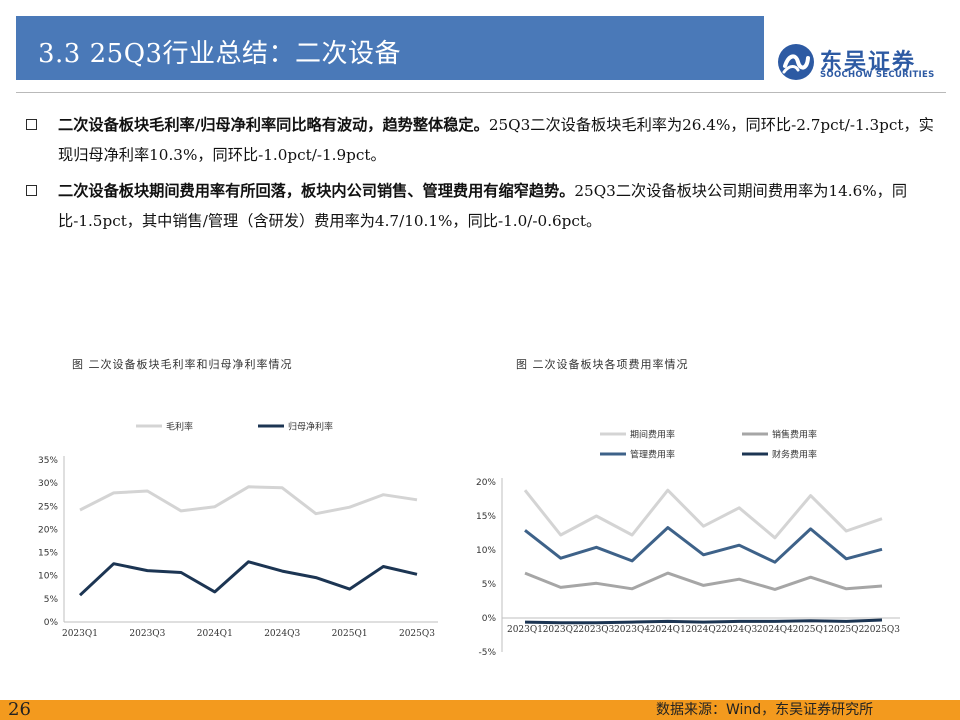  What do you see at coordinates (480, 710) in the screenshot?
I see `footer-bar: 26 数据来源：Wind，东吴证券研究所` at bounding box center [480, 710].